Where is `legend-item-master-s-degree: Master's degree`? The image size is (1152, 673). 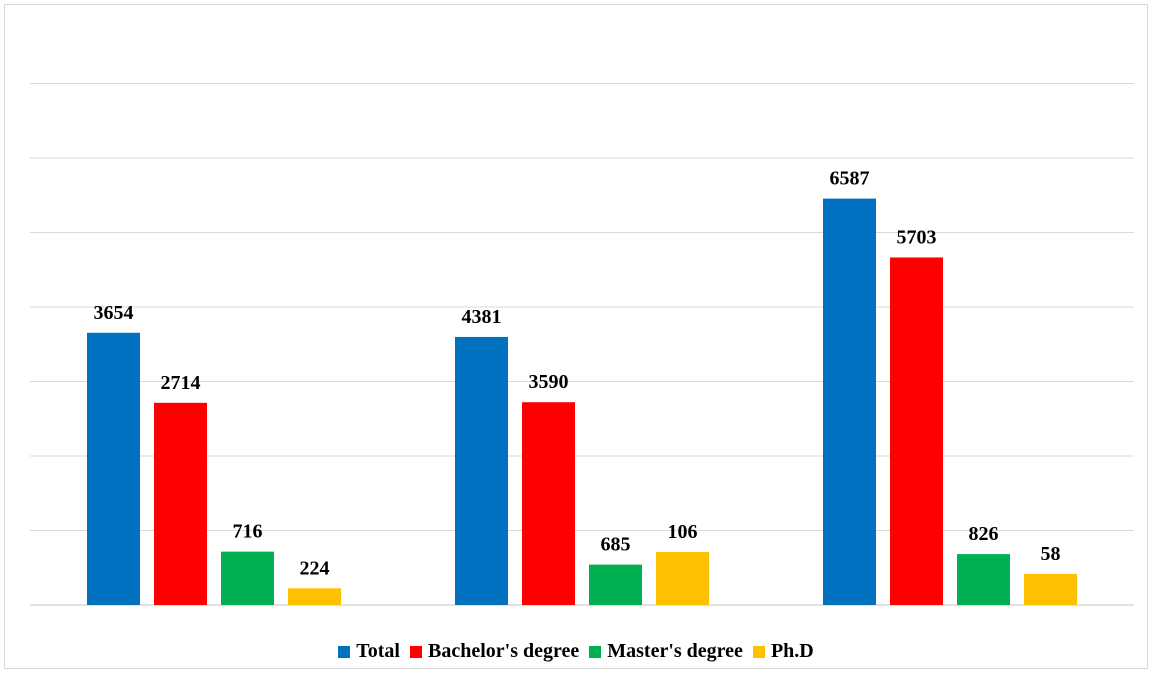 legend-item-master-s-degree: Master's degree is located at coordinates (666, 651).